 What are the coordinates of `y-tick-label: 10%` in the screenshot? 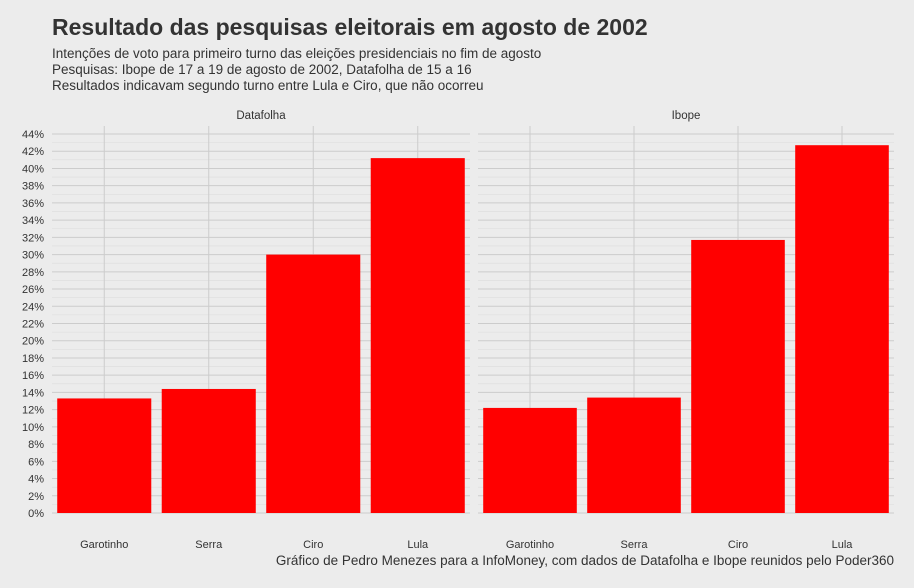 It's located at (33, 428).